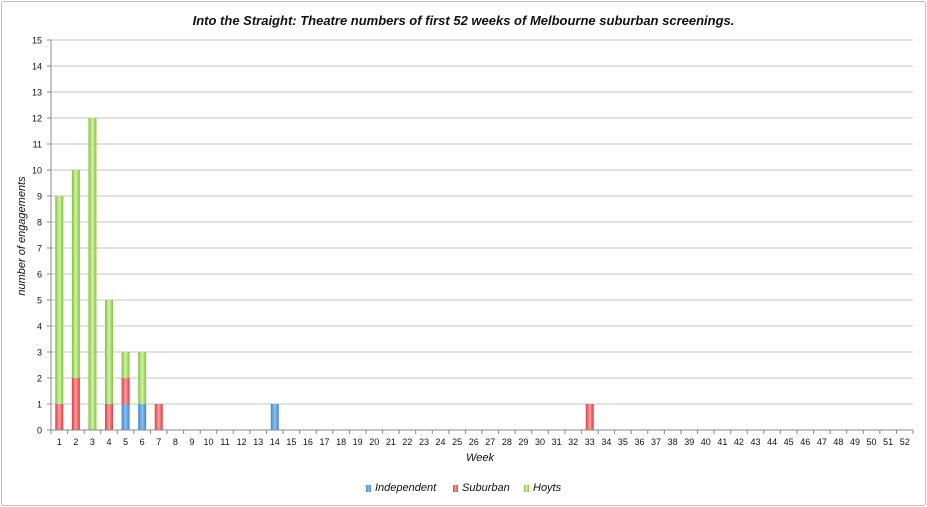 Image resolution: width=927 pixels, height=507 pixels. I want to click on y-tick-label: 10, so click(37, 171).